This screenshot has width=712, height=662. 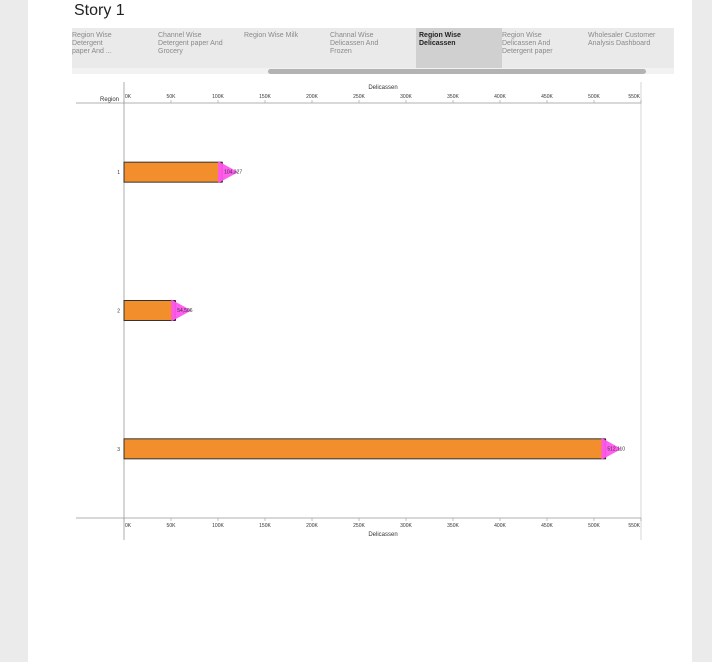 I want to click on x-tick-label-bottom: 250K, so click(x=359, y=526).